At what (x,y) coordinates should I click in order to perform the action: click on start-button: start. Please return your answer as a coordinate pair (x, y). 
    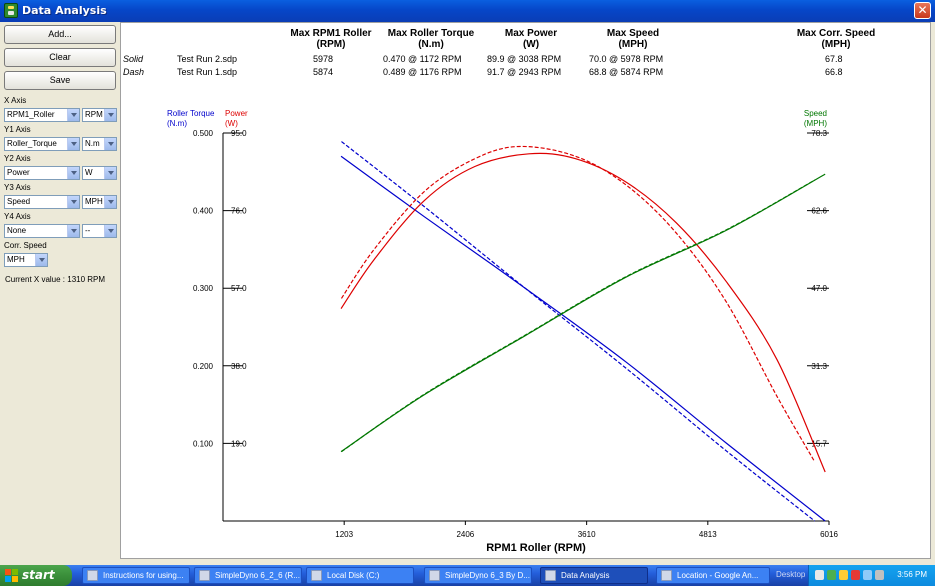
    Looking at the image, I should click on (36, 575).